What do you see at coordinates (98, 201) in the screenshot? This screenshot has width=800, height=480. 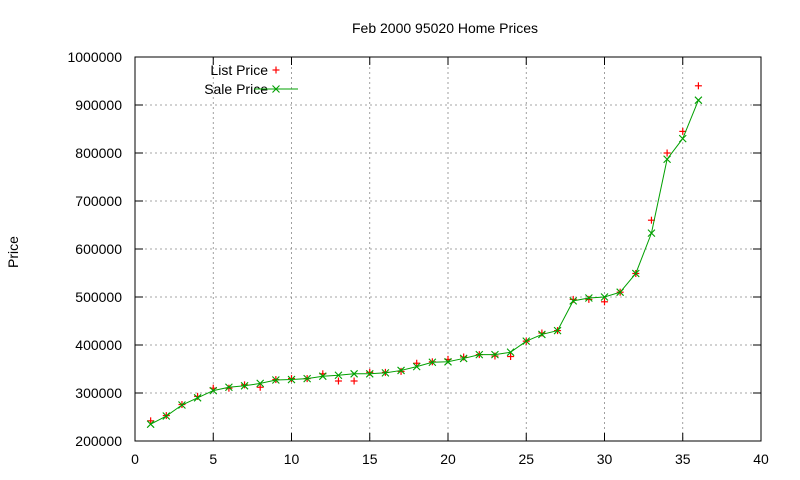 I see `y-tick-label: 700000` at bounding box center [98, 201].